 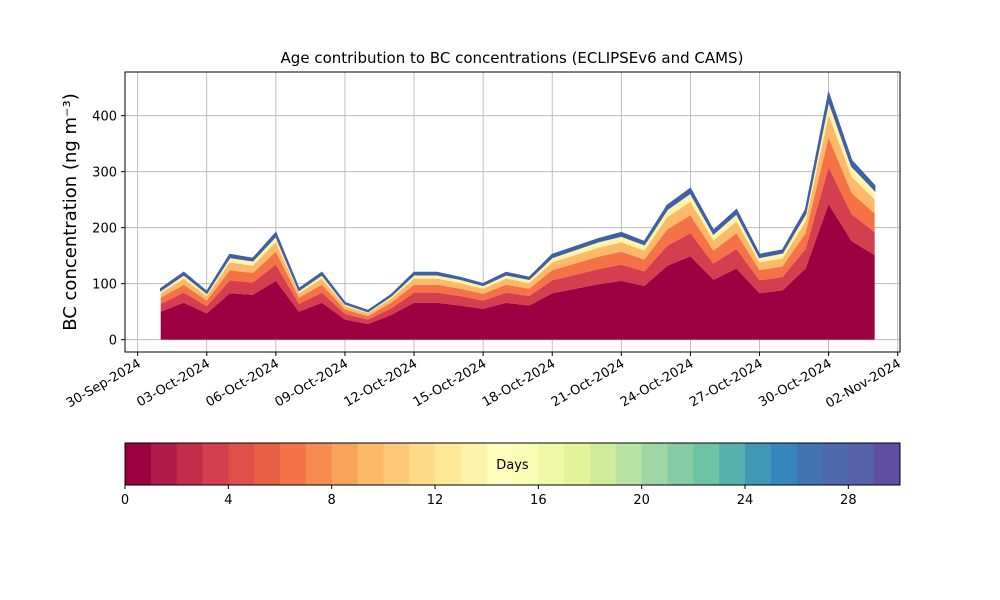 I want to click on x-tick-label: 12-Oct-2024, so click(x=381, y=383).